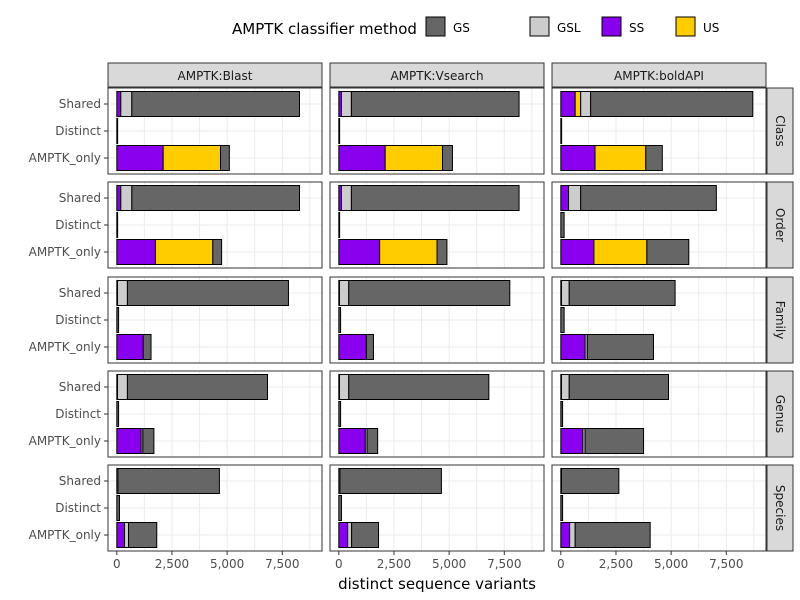 This screenshot has width=800, height=600. Describe the element at coordinates (659, 131) in the screenshot. I see `panel-amptk-boldapi-class` at that location.